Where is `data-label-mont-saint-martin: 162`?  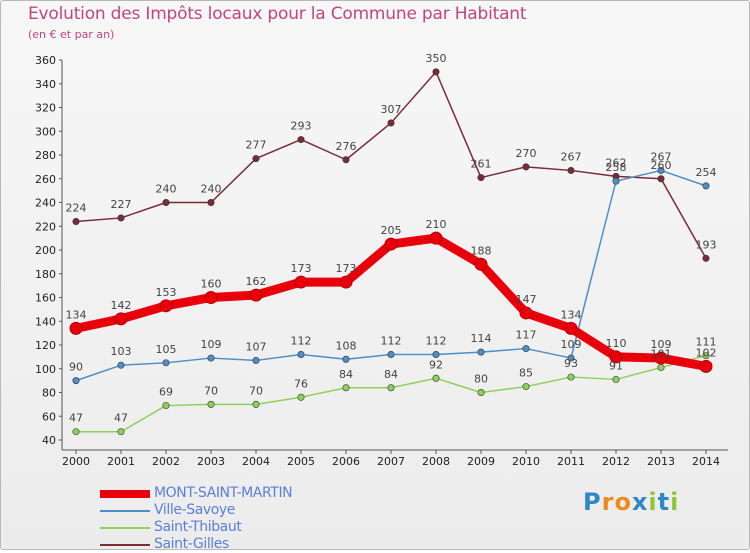 data-label-mont-saint-martin: 162 is located at coordinates (256, 281).